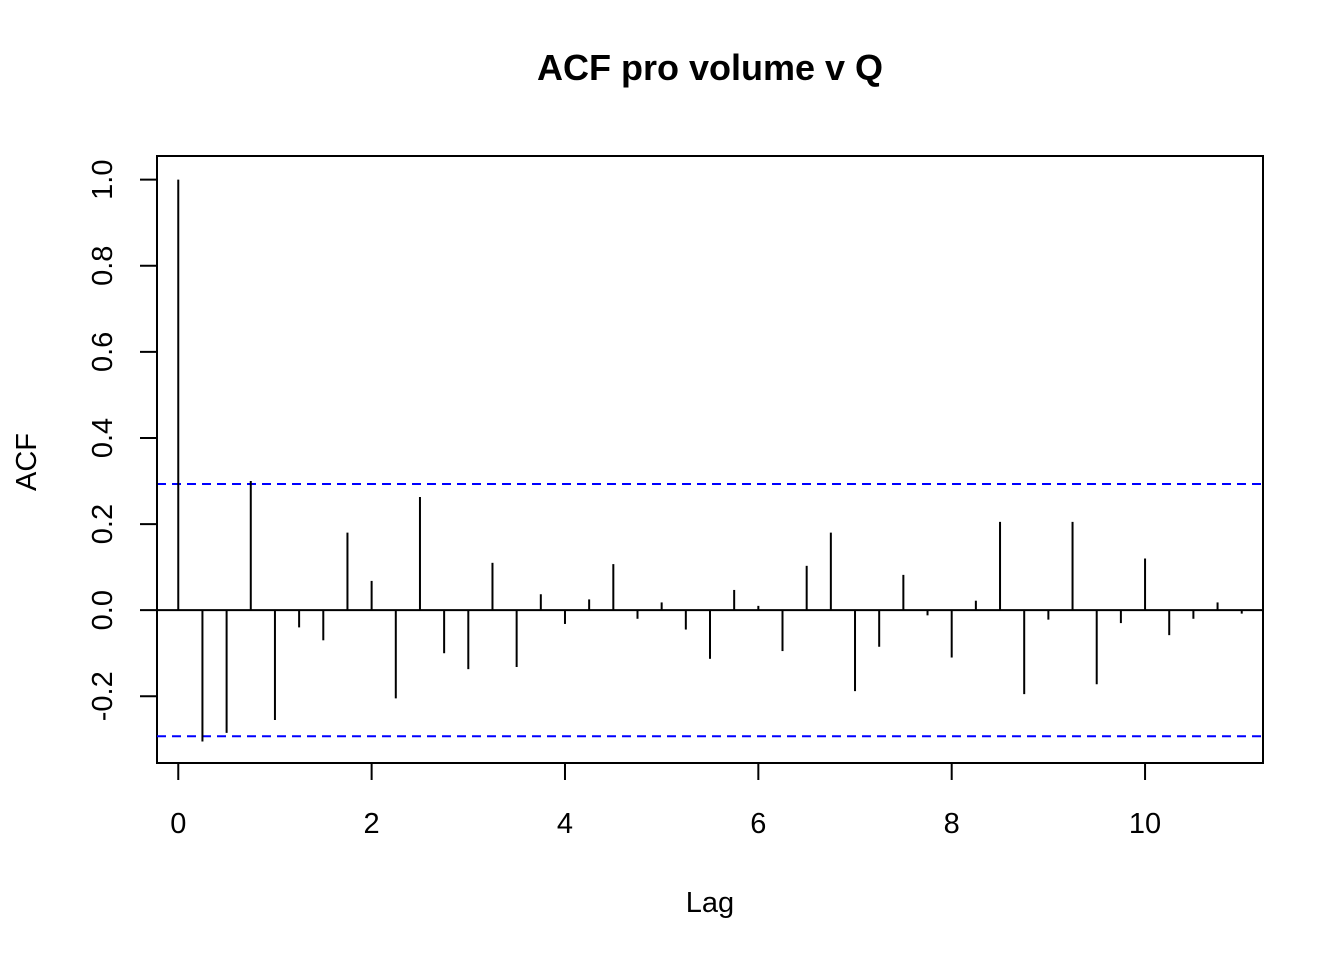 The width and height of the screenshot is (1344, 960). What do you see at coordinates (1145, 824) in the screenshot?
I see `x-tick-label-5: 10` at bounding box center [1145, 824].